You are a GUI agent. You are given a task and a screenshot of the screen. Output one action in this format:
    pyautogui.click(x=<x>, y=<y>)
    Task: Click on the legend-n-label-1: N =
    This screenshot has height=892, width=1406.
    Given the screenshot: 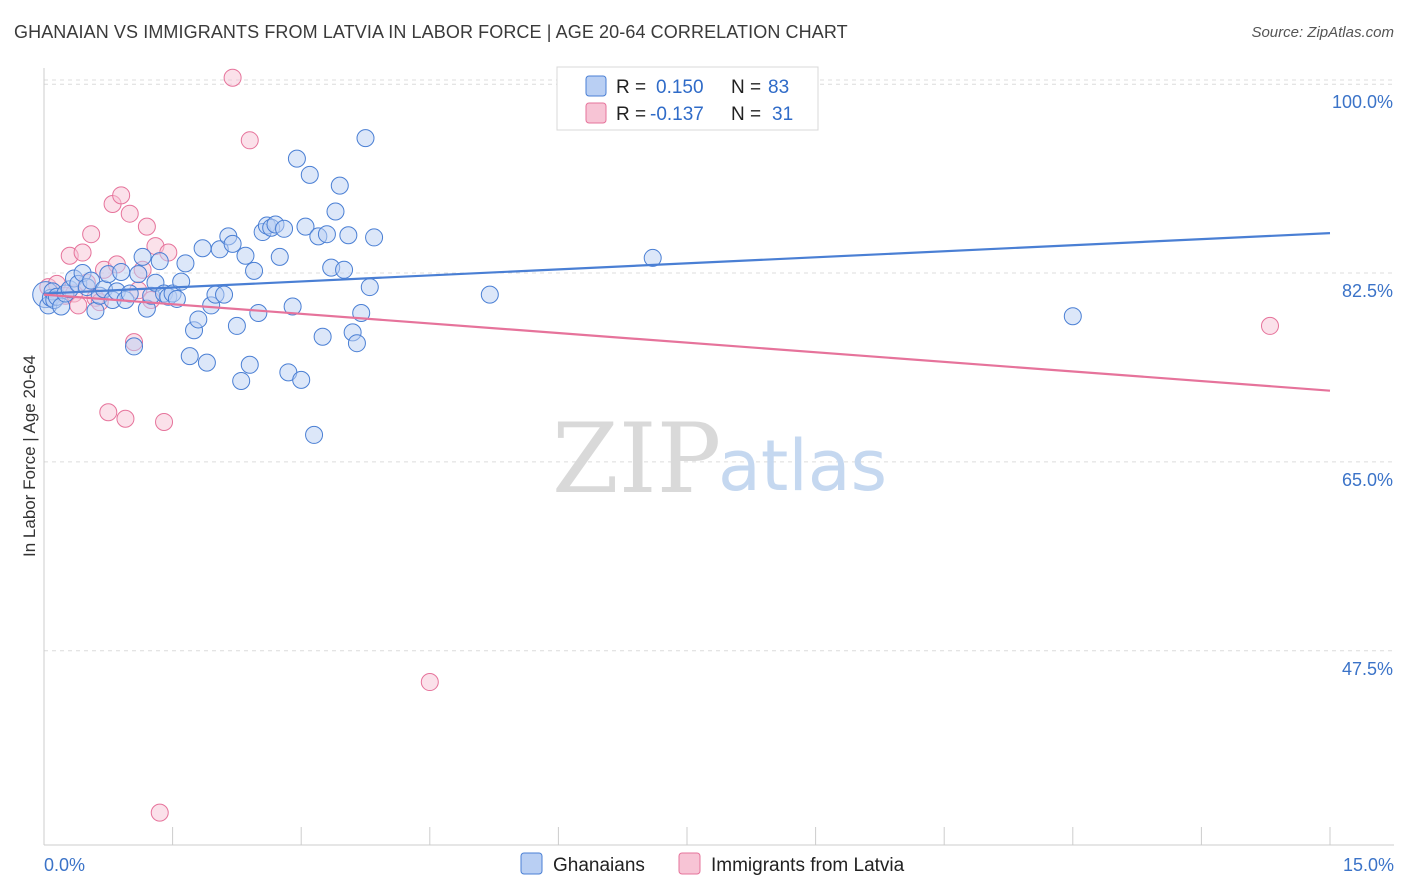 What is the action you would take?
    pyautogui.click(x=746, y=87)
    